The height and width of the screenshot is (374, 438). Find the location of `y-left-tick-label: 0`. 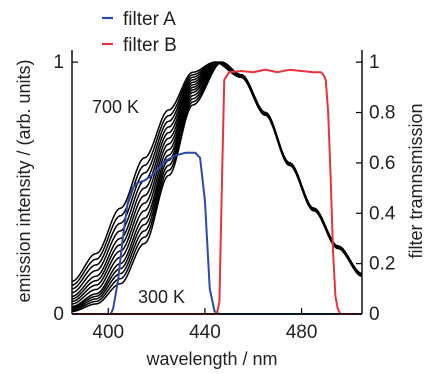

y-left-tick-label: 0 is located at coordinates (58, 314).